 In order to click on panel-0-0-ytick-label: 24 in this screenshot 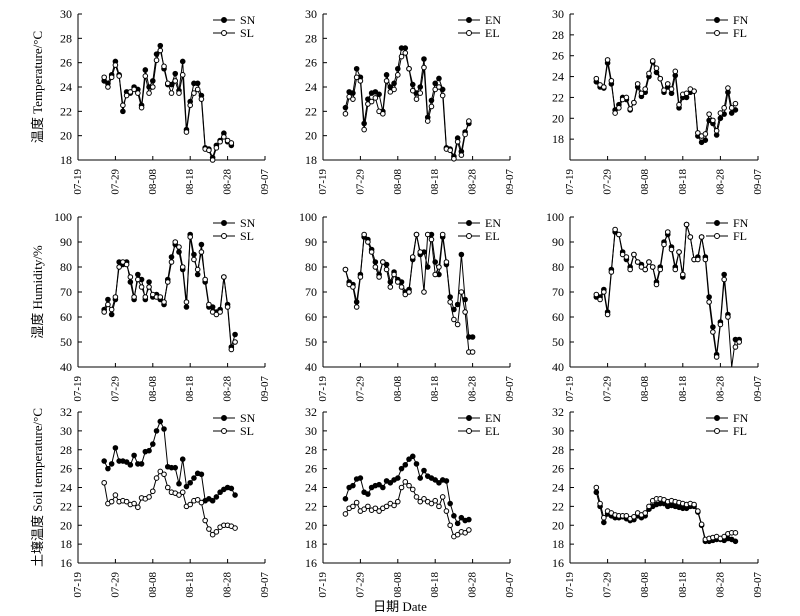, I will do `click(66, 87)`.